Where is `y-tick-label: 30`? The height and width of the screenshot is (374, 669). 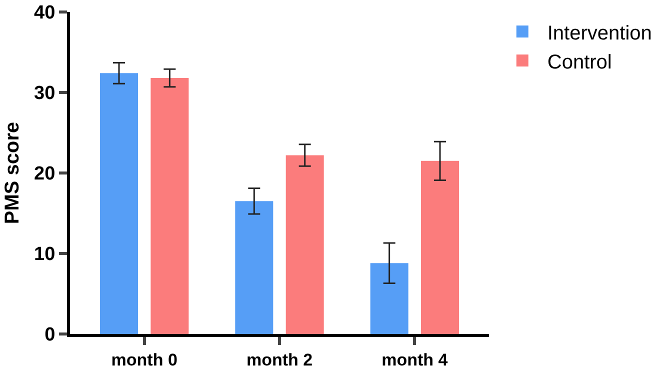
y-tick-label: 30 is located at coordinates (45, 93).